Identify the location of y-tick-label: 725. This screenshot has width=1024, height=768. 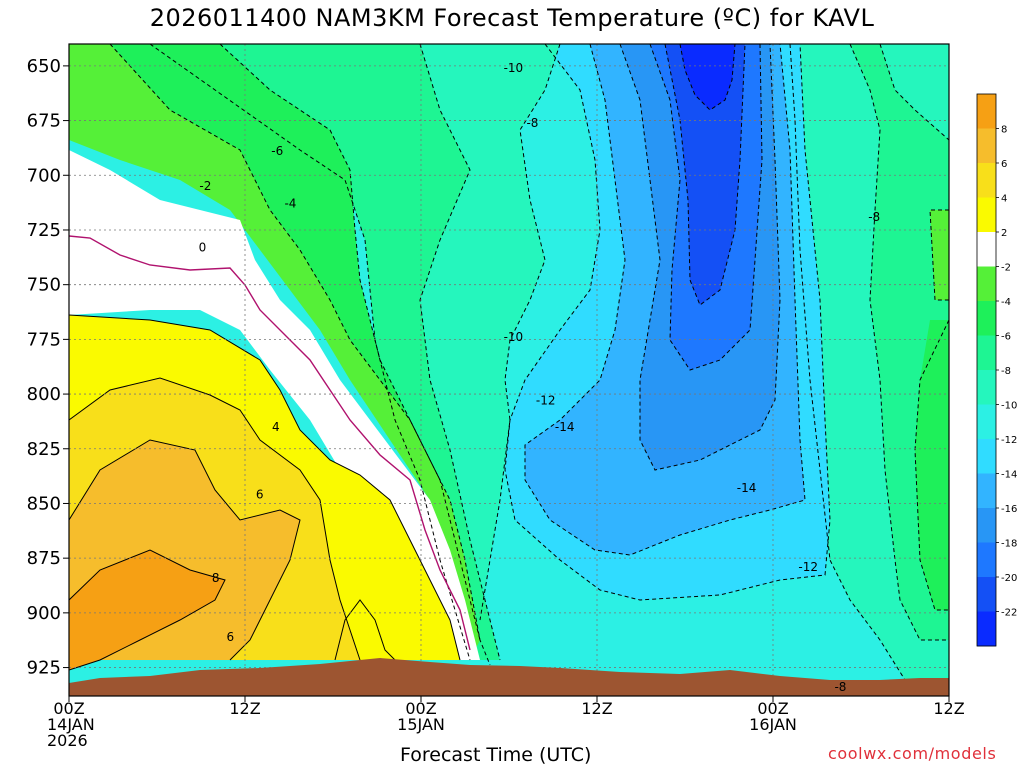
(44, 230).